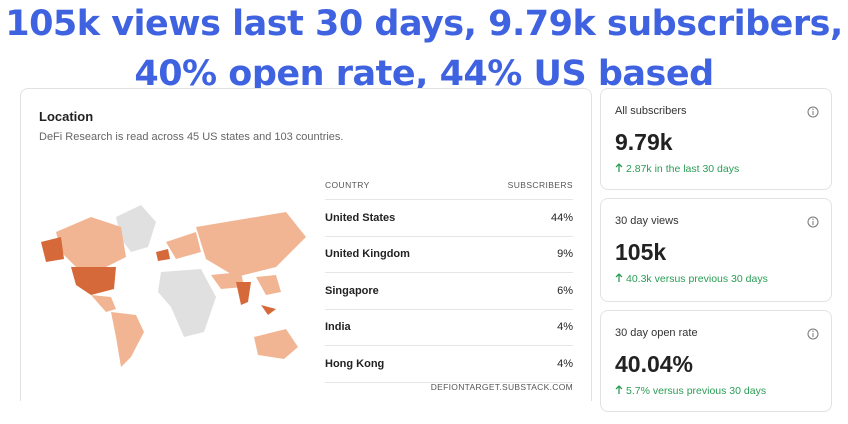 This screenshot has width=848, height=424. Describe the element at coordinates (641, 252) in the screenshot. I see `stat-value: 105k` at that location.